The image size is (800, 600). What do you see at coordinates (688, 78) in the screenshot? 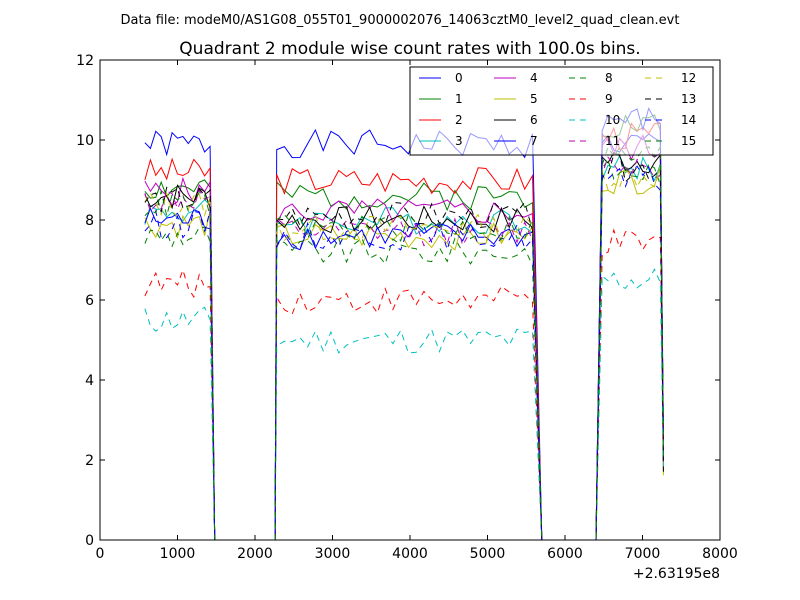
I see `legend-label-12: 12` at bounding box center [688, 78].